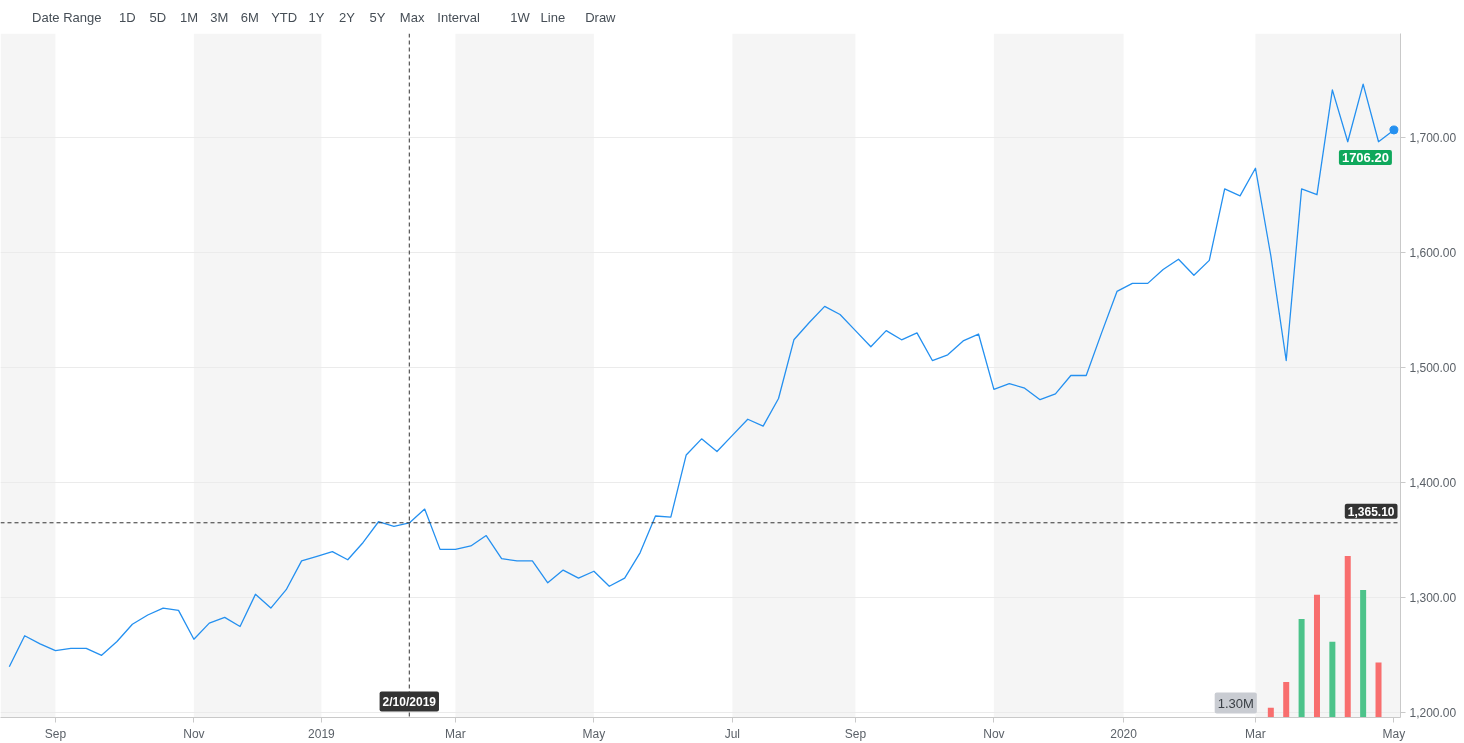 This screenshot has width=1464, height=743. Describe the element at coordinates (316, 17) in the screenshot. I see `text: 1Y` at that location.